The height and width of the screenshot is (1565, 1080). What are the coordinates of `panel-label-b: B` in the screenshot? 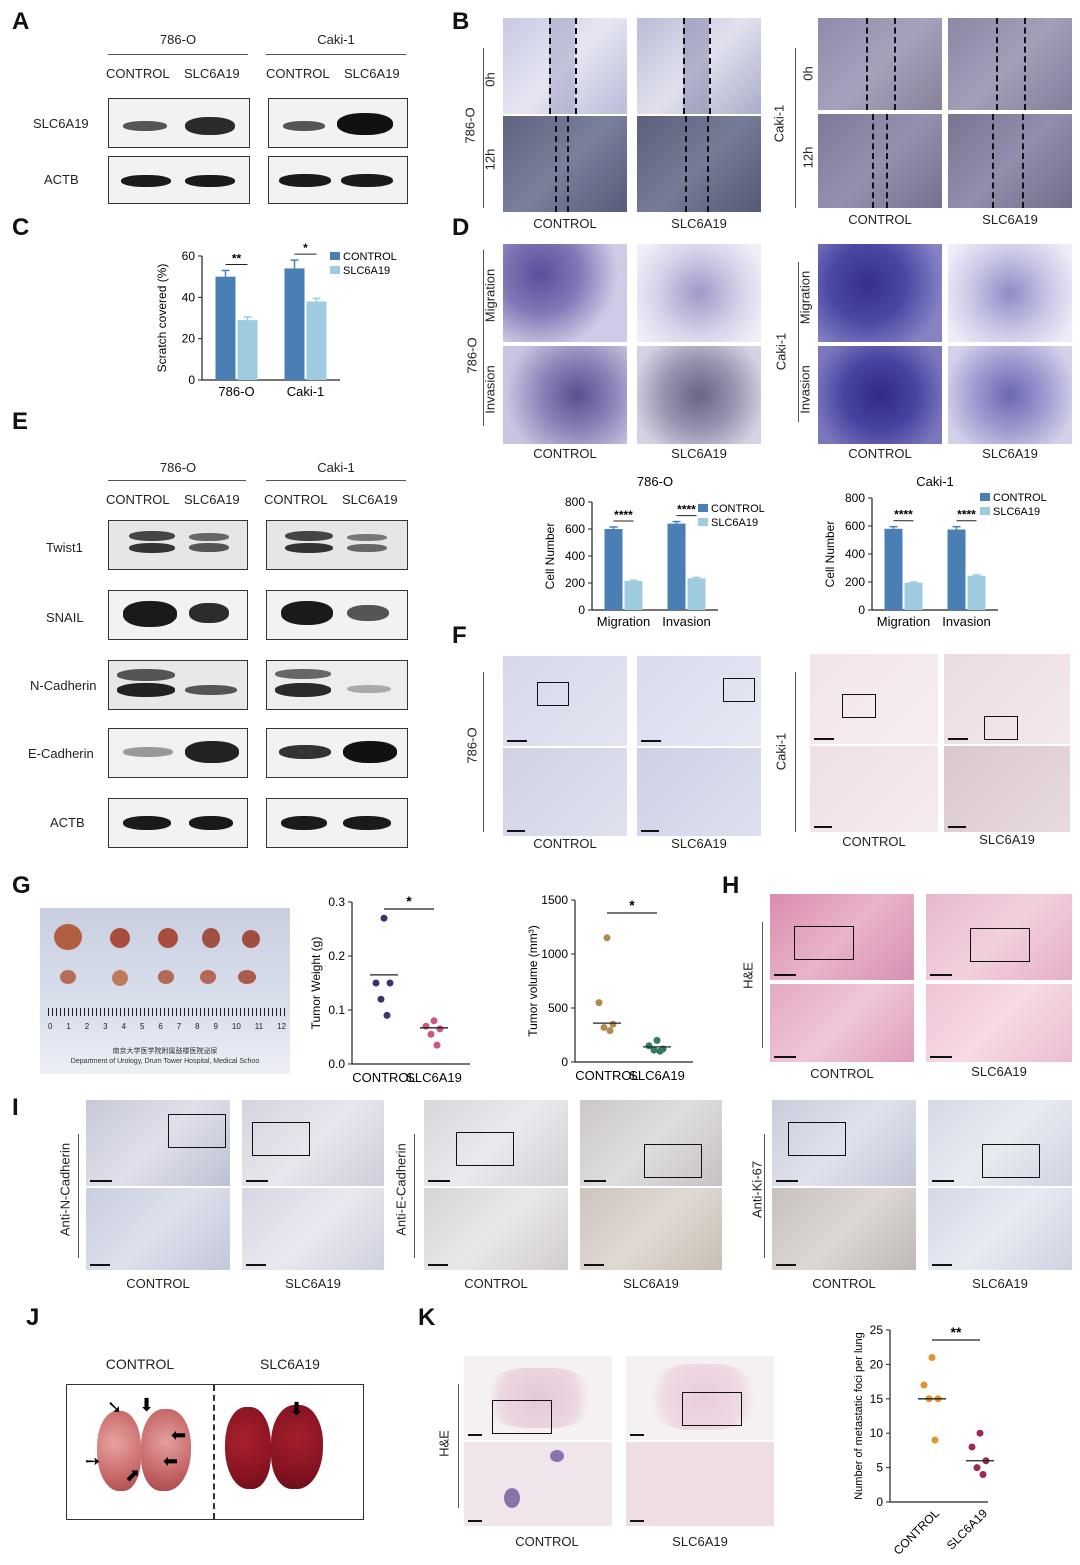 It's located at (461, 21).